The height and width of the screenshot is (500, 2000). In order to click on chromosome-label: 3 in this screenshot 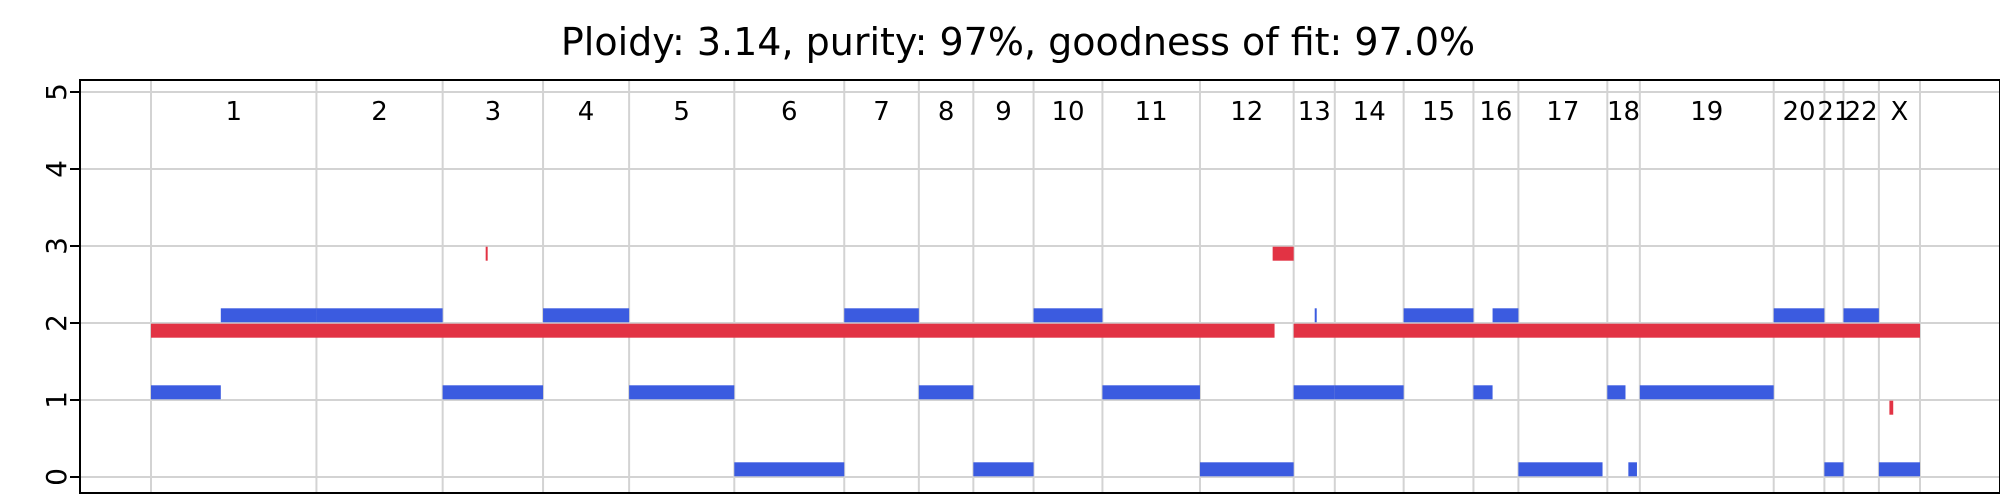, I will do `click(493, 112)`.